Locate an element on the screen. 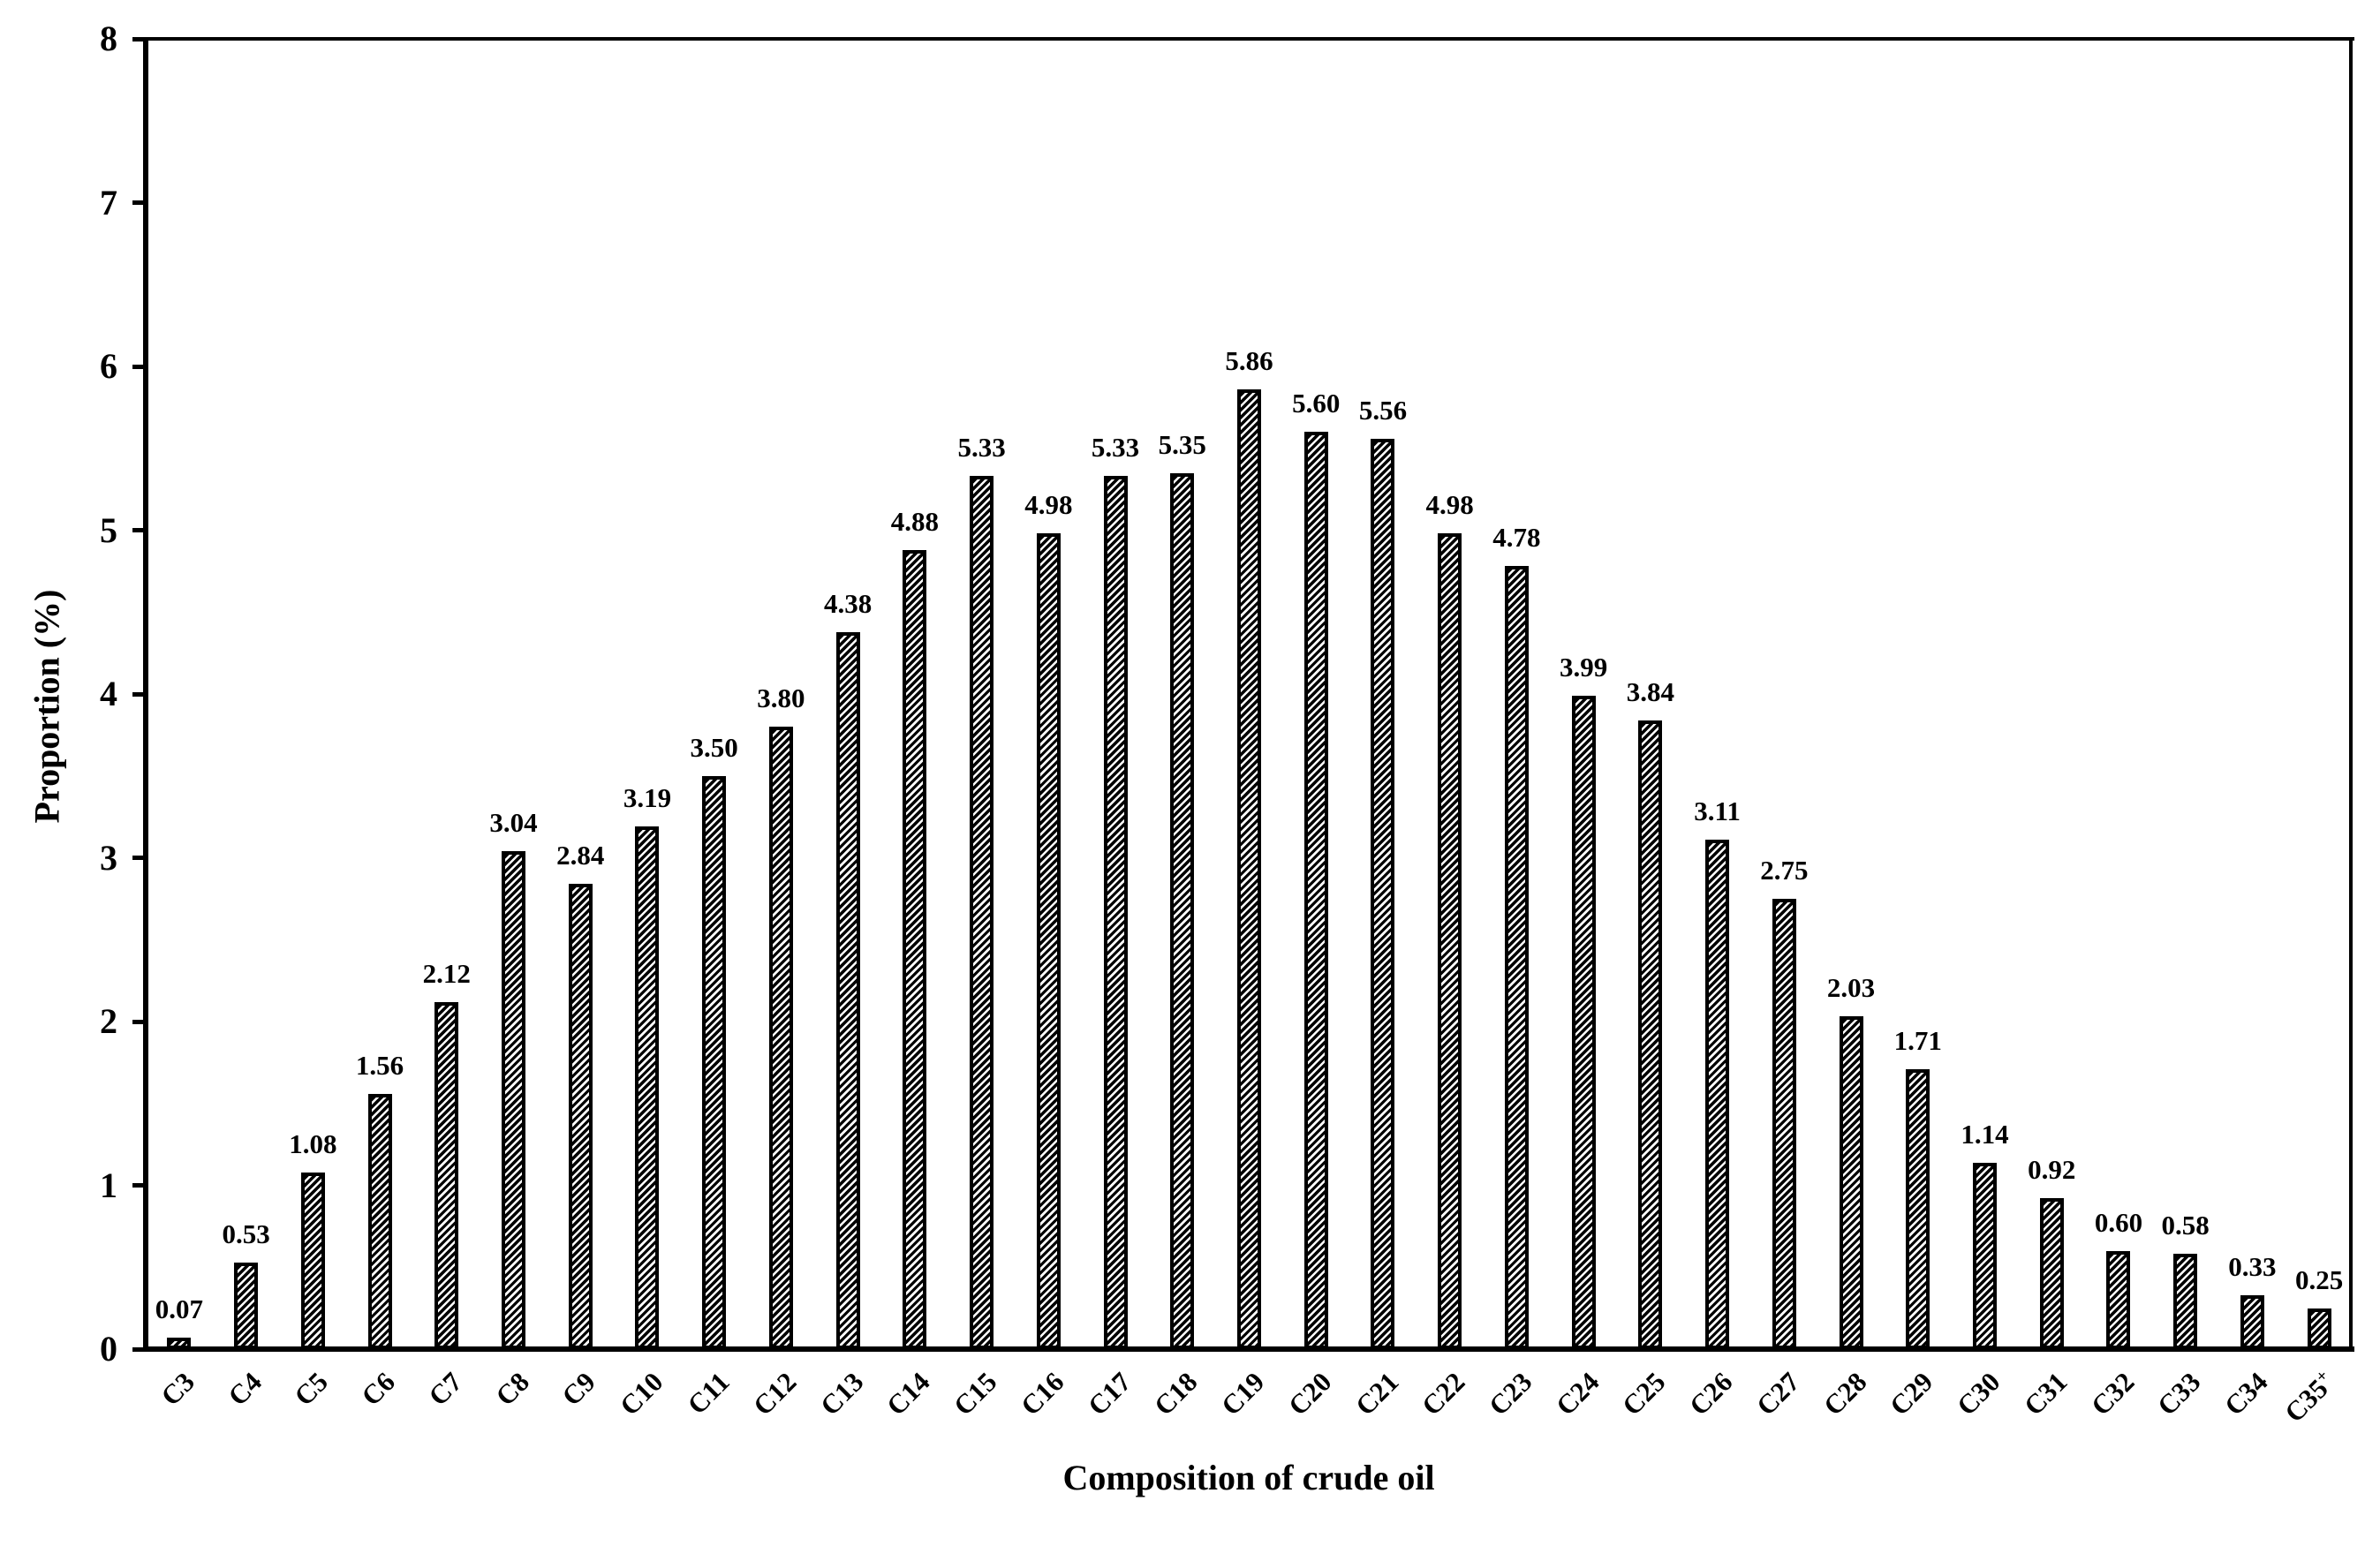  y-tick-label: 5 is located at coordinates (108, 529).